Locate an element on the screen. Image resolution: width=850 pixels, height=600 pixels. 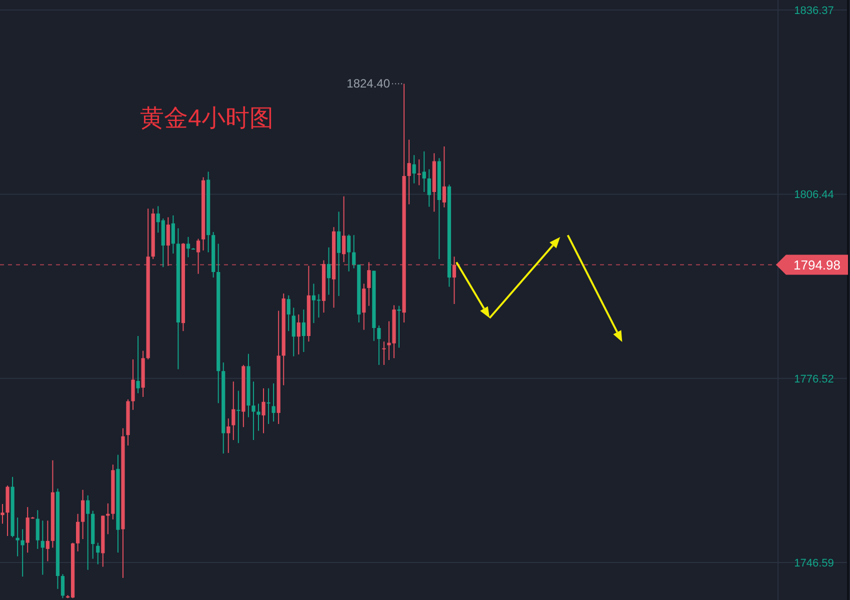
annotation: 1824.40 is located at coordinates (368, 83).